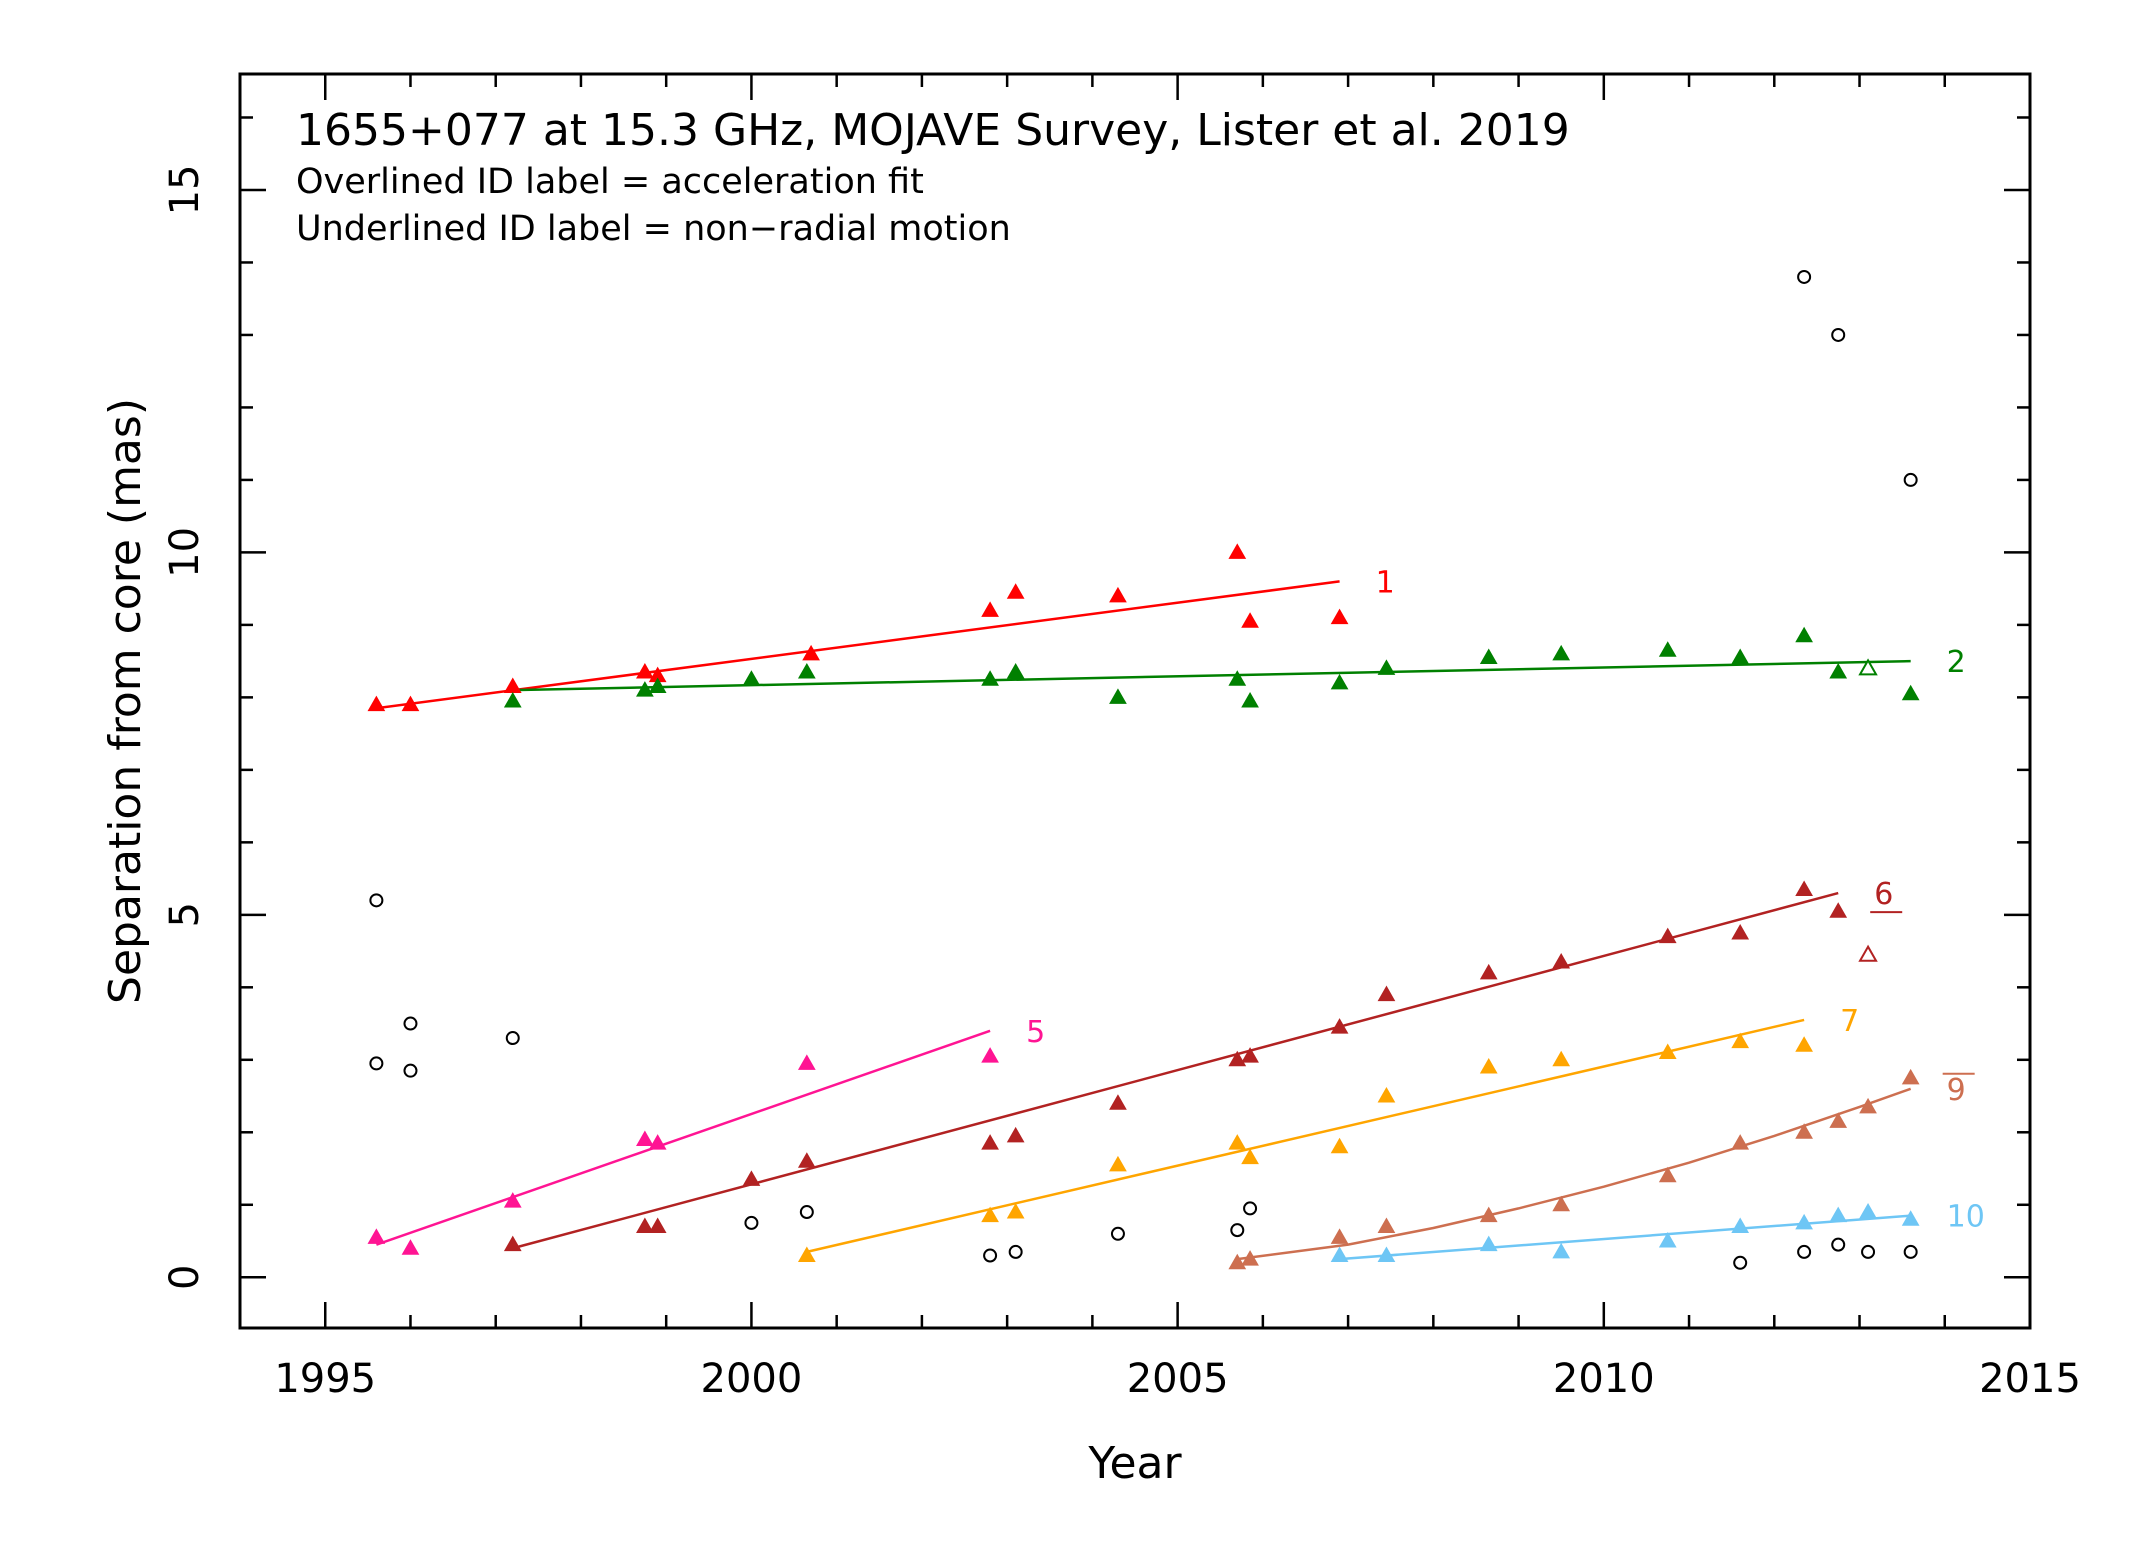  I want to click on series-label-10: 10, so click(1966, 1217).